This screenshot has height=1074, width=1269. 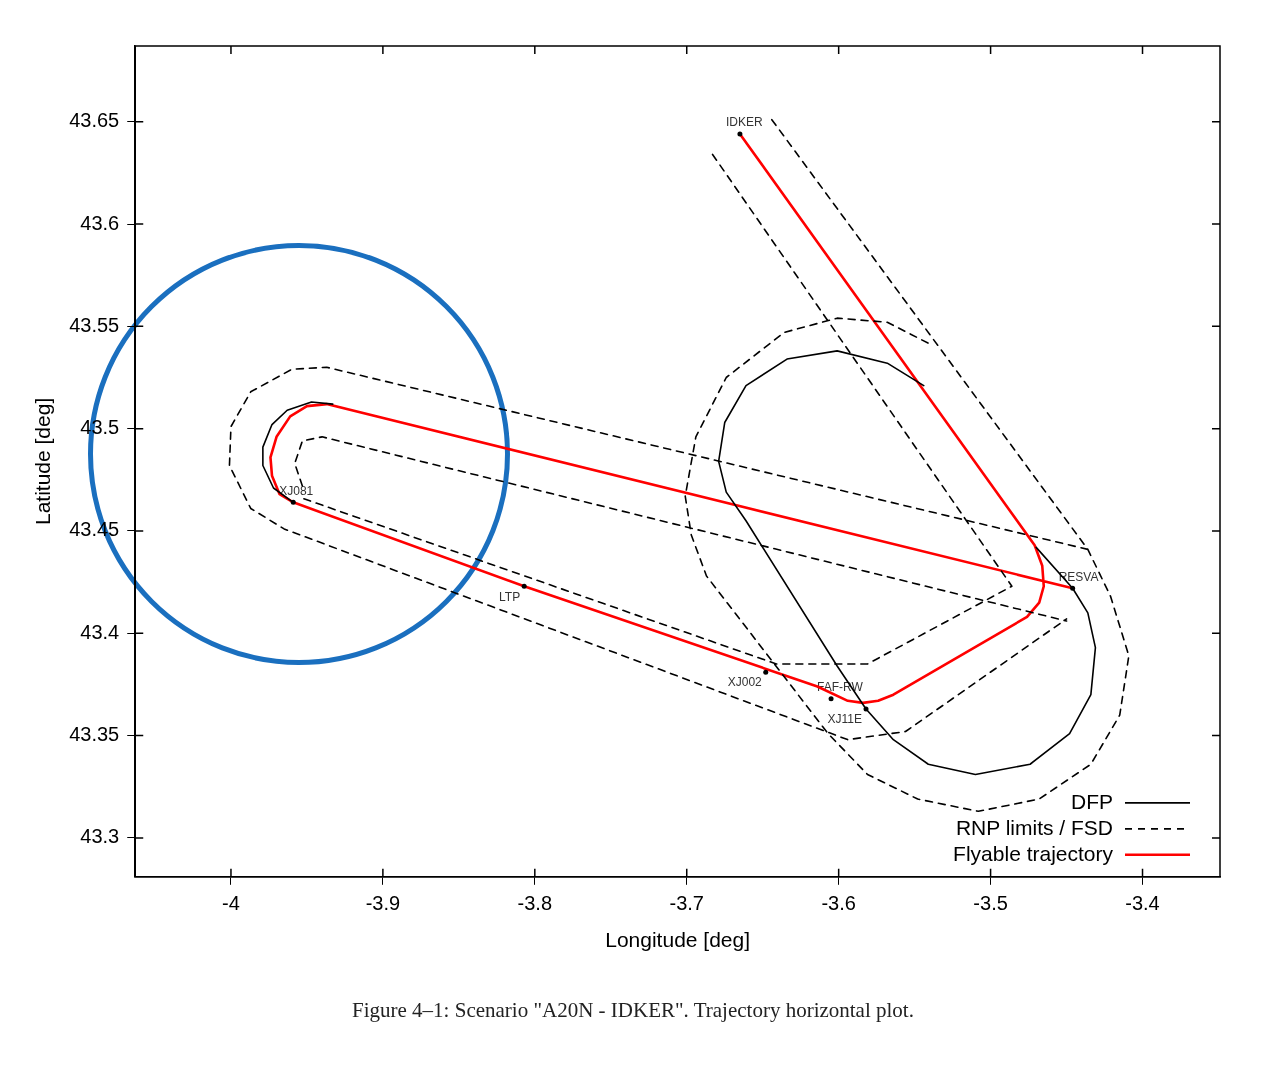 What do you see at coordinates (686, 903) in the screenshot?
I see `x-tick-label: -3.7` at bounding box center [686, 903].